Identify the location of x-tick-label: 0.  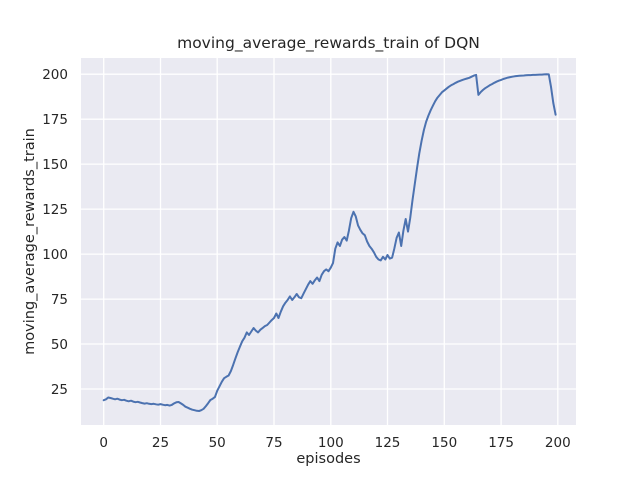
(103, 443).